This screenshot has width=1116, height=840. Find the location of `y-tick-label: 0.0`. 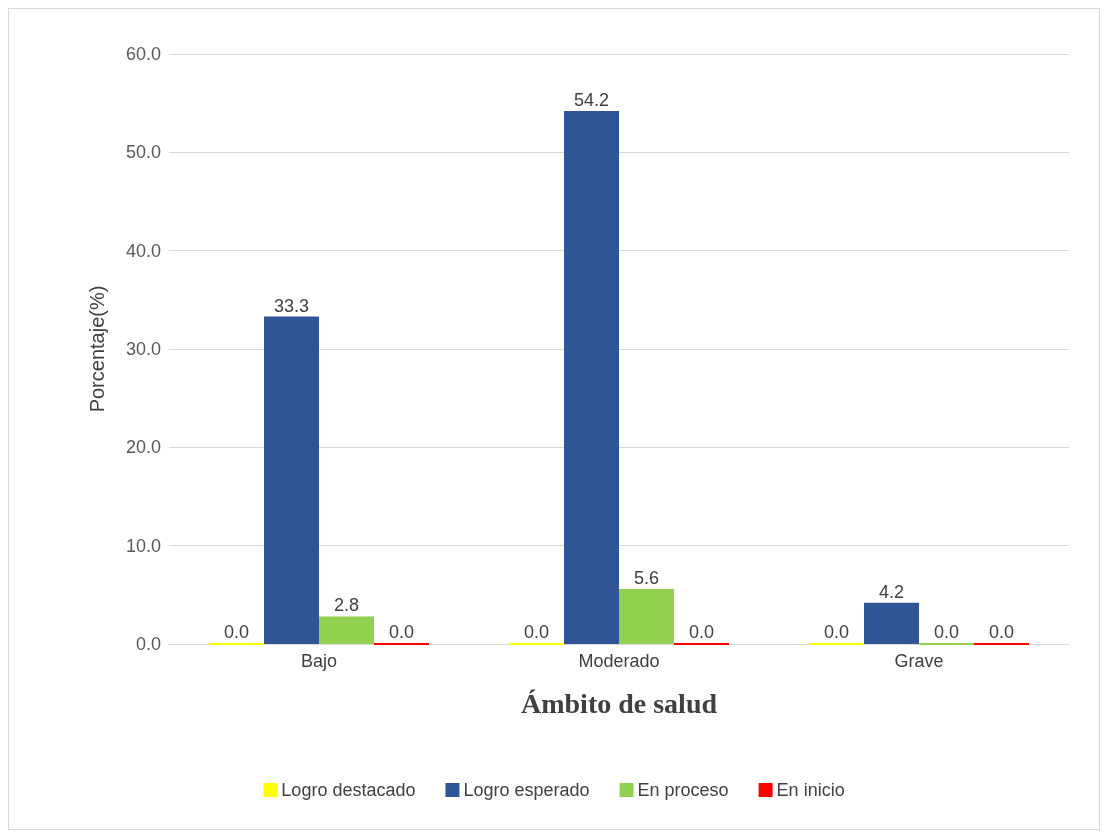

y-tick-label: 0.0 is located at coordinates (148, 644).